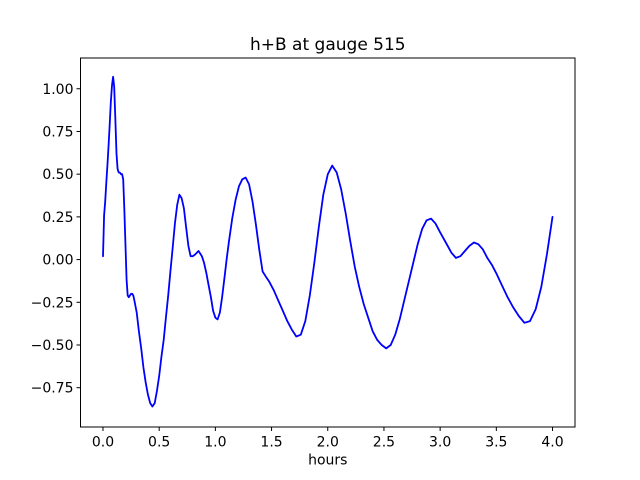  I want to click on y-tick-label: 0.75, so click(57, 132).